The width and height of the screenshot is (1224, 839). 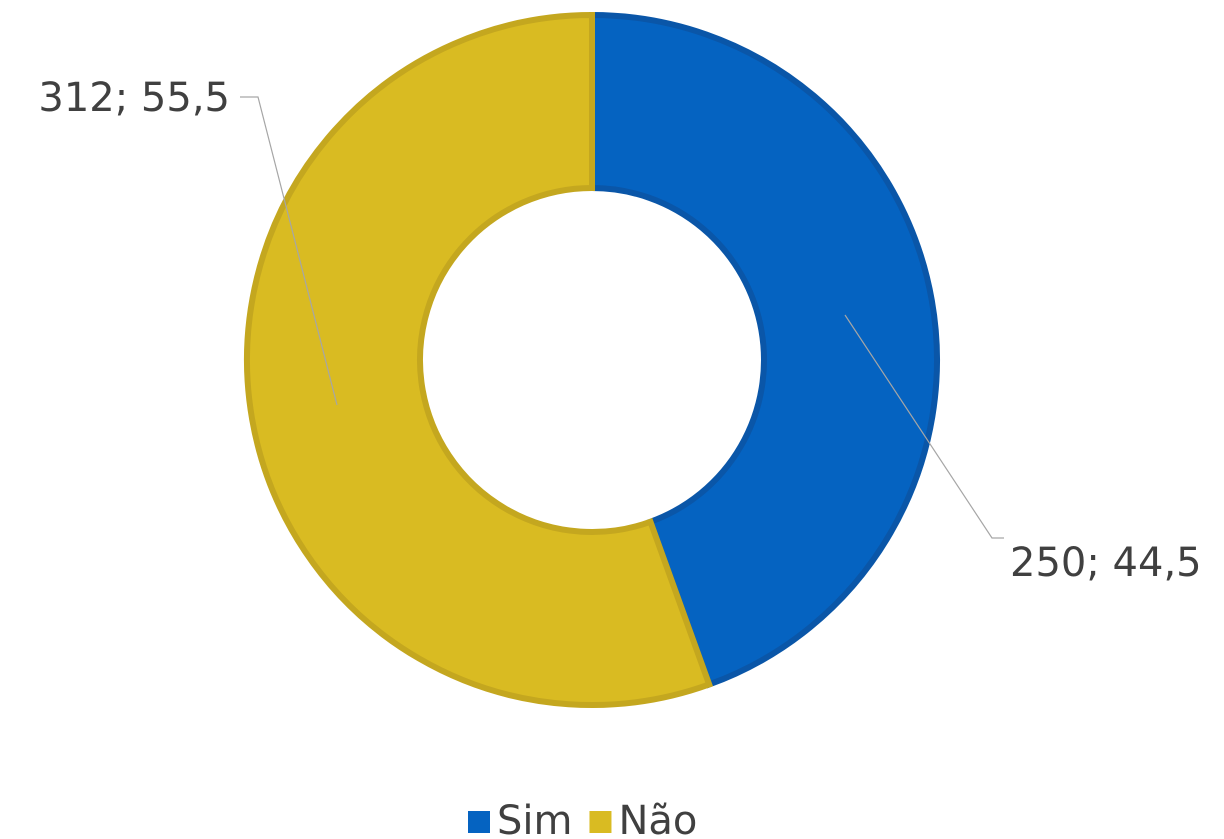 I want to click on legend-label: Sim, so click(x=534, y=818).